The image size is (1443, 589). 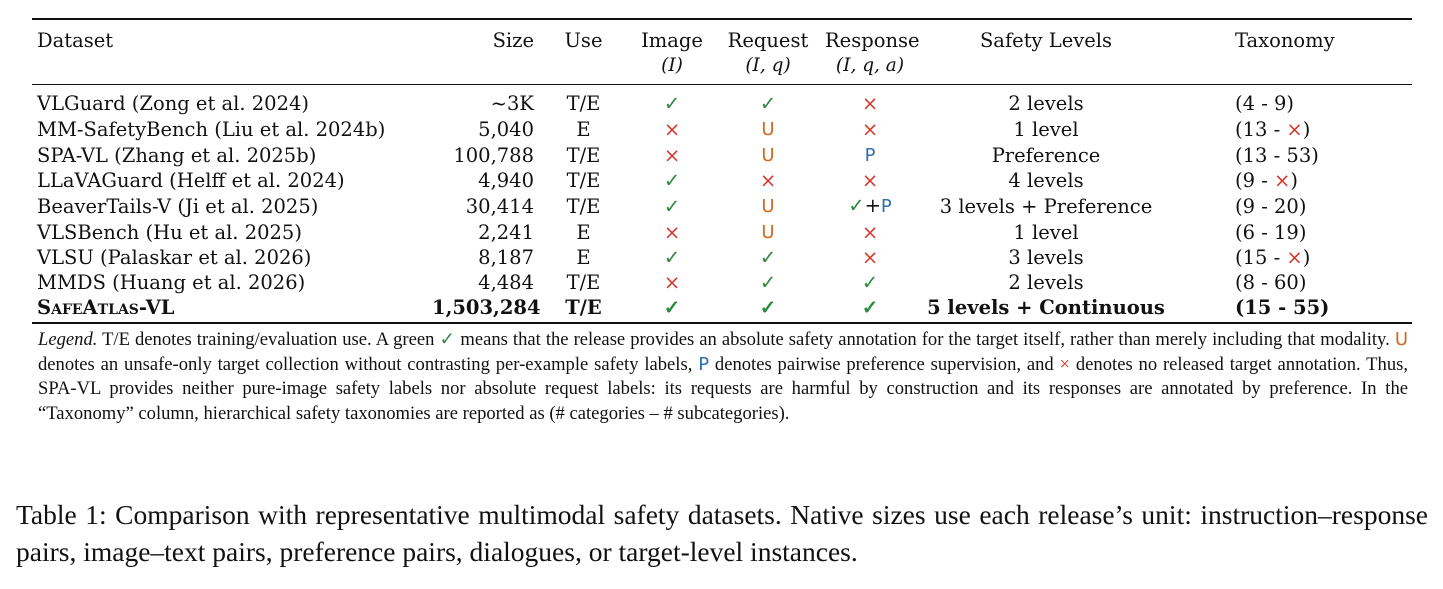 What do you see at coordinates (486, 308) in the screenshot?
I see `ours-size: 1,503,284` at bounding box center [486, 308].